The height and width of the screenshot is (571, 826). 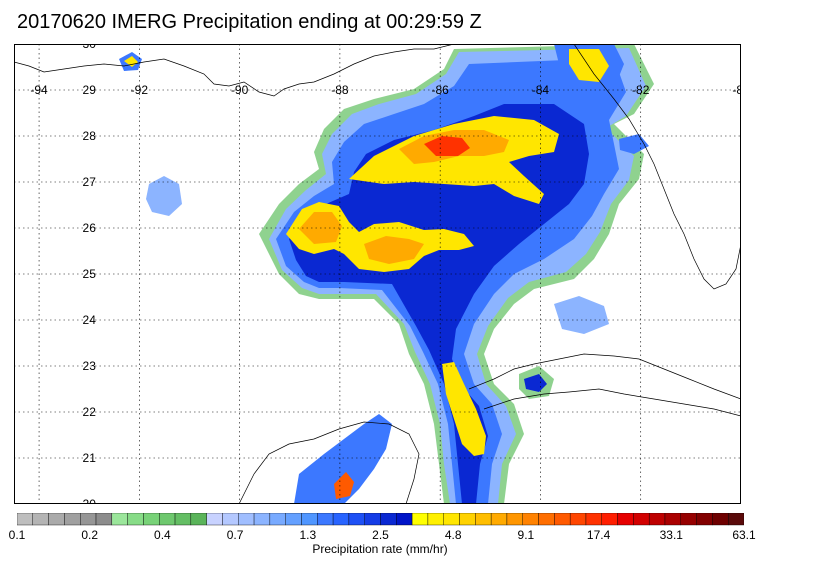 What do you see at coordinates (604, 376) in the screenshot?
I see `cuba-coast` at bounding box center [604, 376].